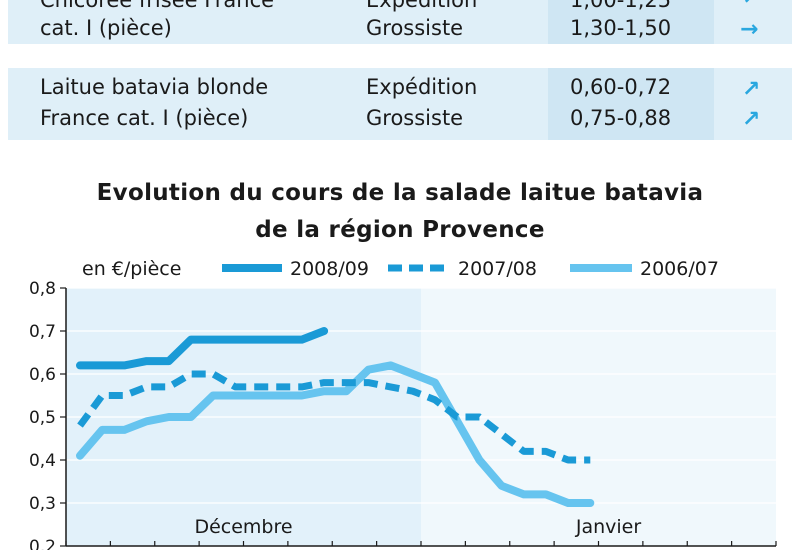 The height and width of the screenshot is (550, 800). What do you see at coordinates (497, 269) in the screenshot?
I see `legend-label-2007-08: 2007/08` at bounding box center [497, 269].